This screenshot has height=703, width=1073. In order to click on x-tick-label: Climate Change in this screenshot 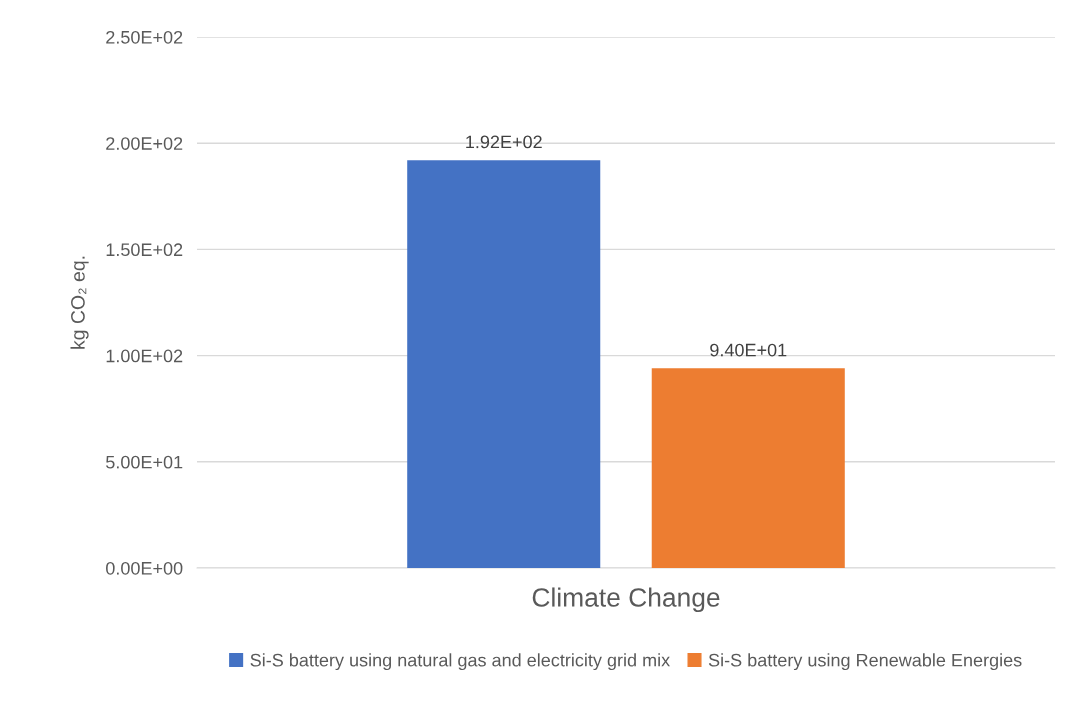, I will do `click(626, 600)`.